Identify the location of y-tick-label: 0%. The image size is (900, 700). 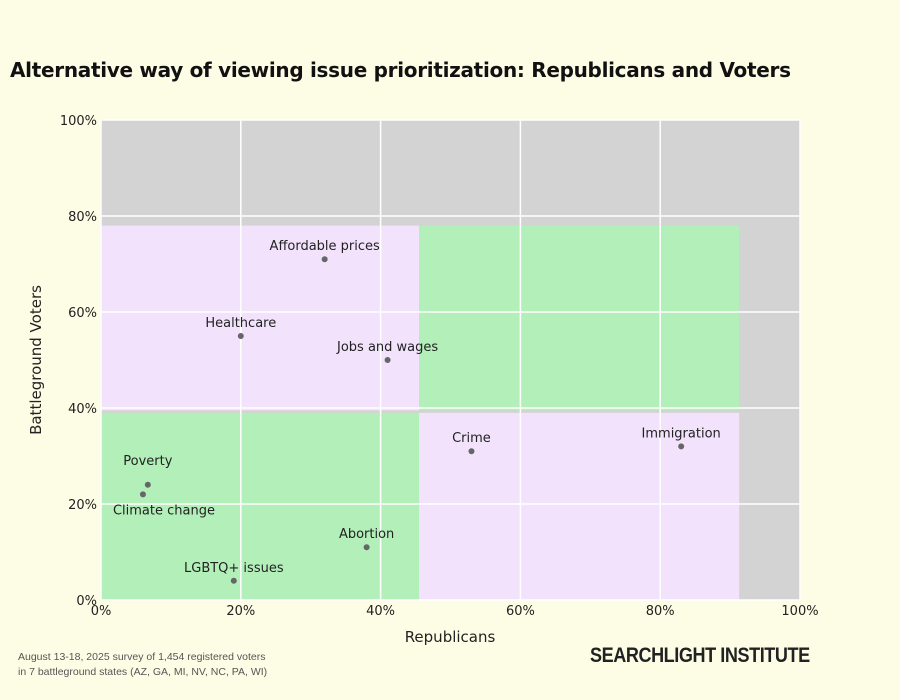
(86, 601).